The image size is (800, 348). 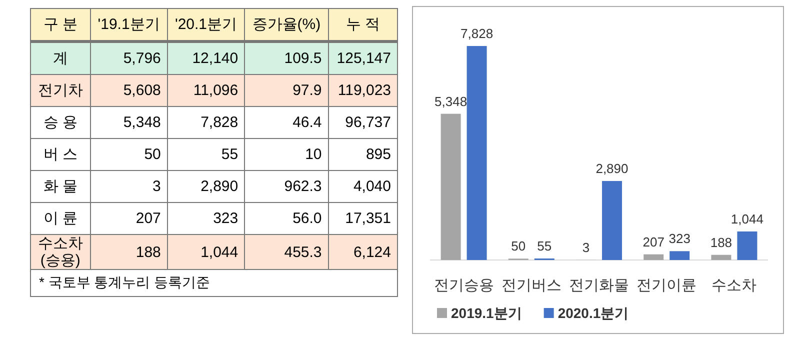 I want to click on data-label: 5,348, so click(x=451, y=101).